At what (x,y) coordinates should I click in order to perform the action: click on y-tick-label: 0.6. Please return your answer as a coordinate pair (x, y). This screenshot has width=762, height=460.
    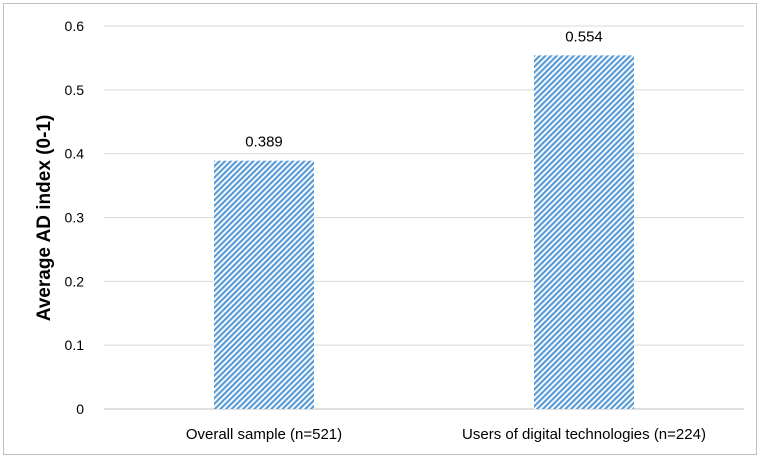
    Looking at the image, I should click on (75, 26).